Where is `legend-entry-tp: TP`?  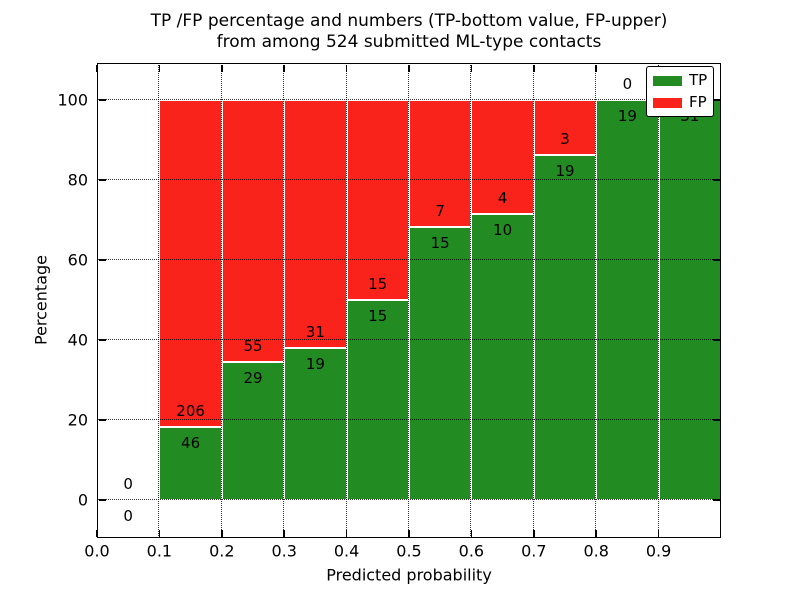 legend-entry-tp: TP is located at coordinates (680, 80).